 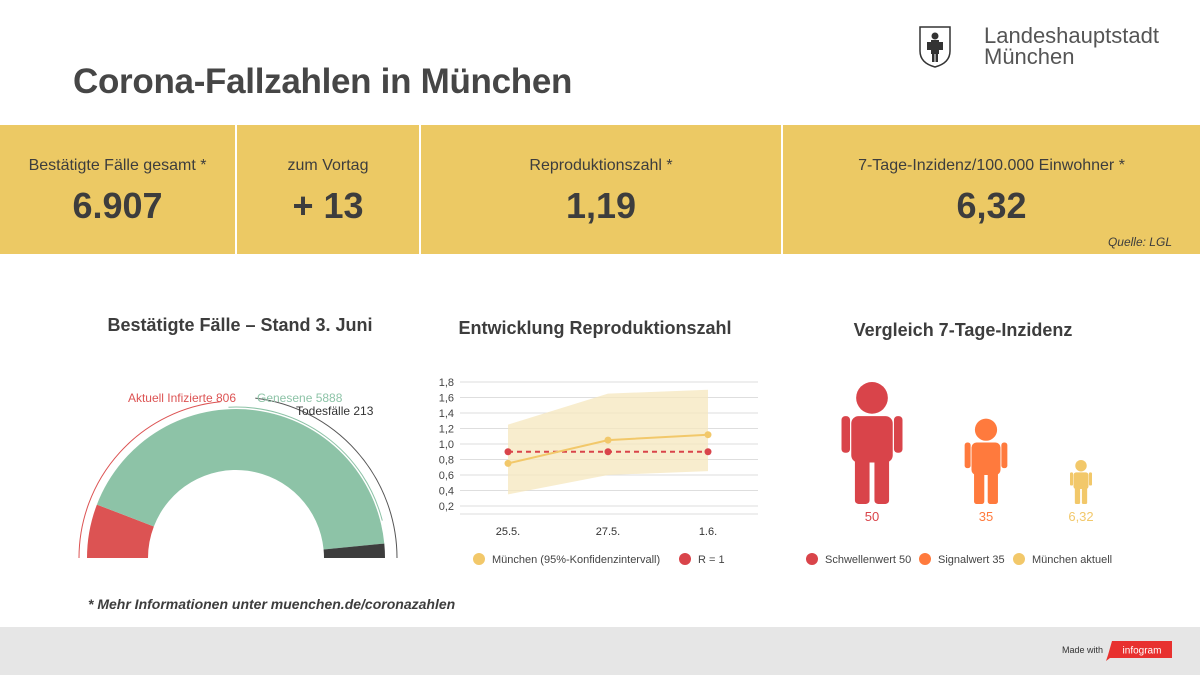 I want to click on y-tick-label: 0,2, so click(x=446, y=507).